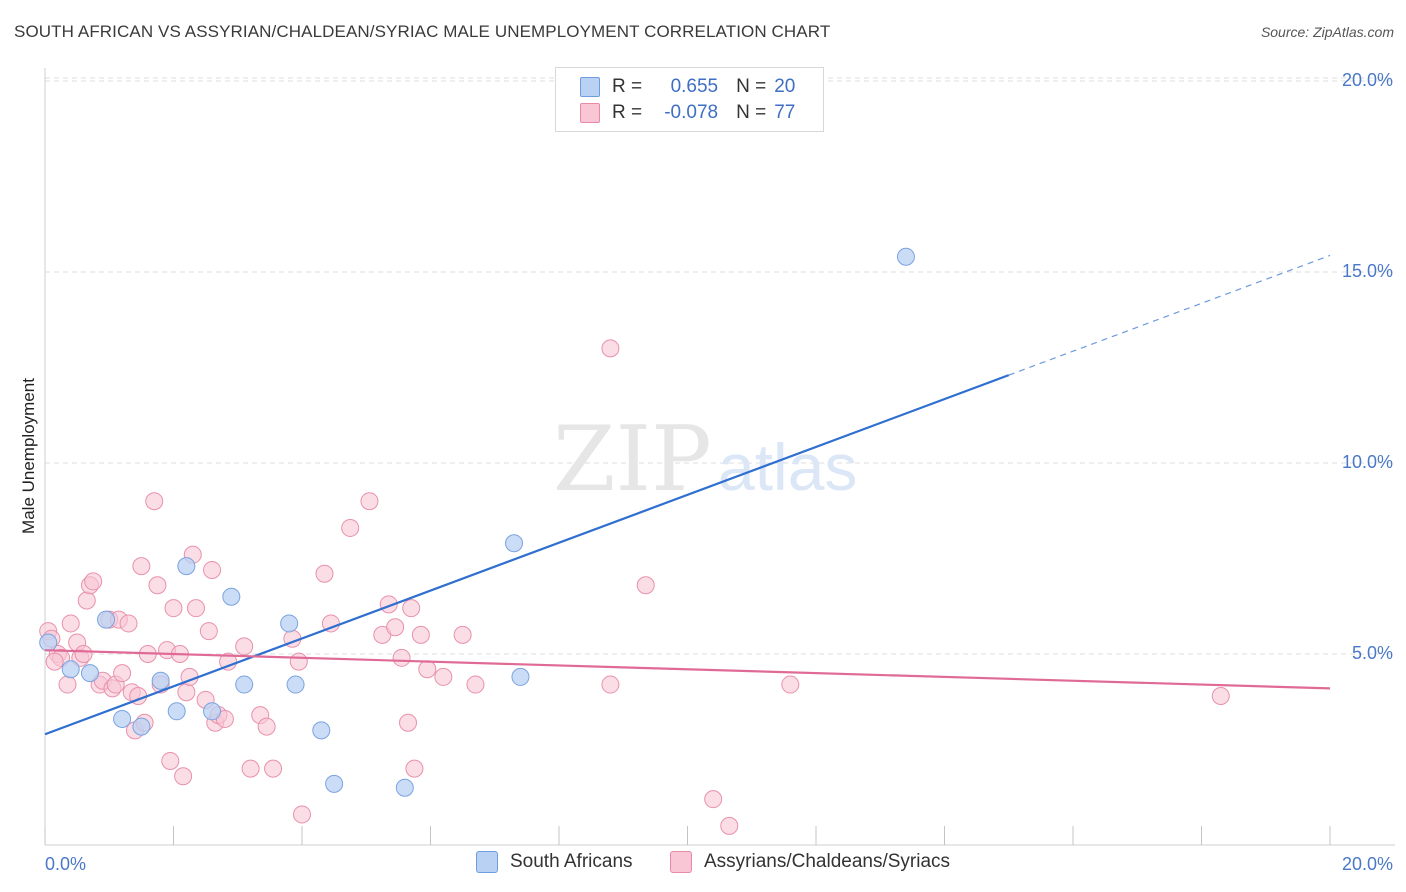 This screenshot has width=1406, height=892. I want to click on bottom-legend-label: South Africans, so click(571, 861).